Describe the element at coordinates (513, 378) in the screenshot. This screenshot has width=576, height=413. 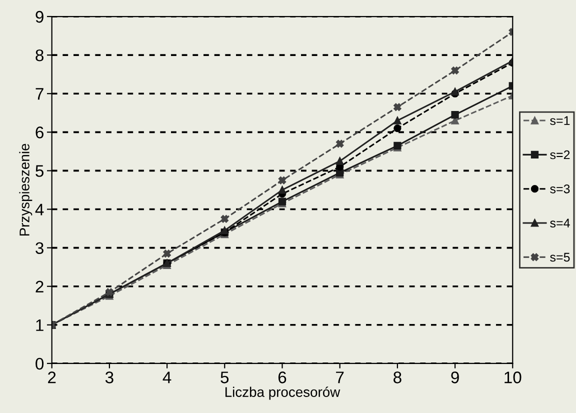
I see `x-tick-label: 10` at that location.